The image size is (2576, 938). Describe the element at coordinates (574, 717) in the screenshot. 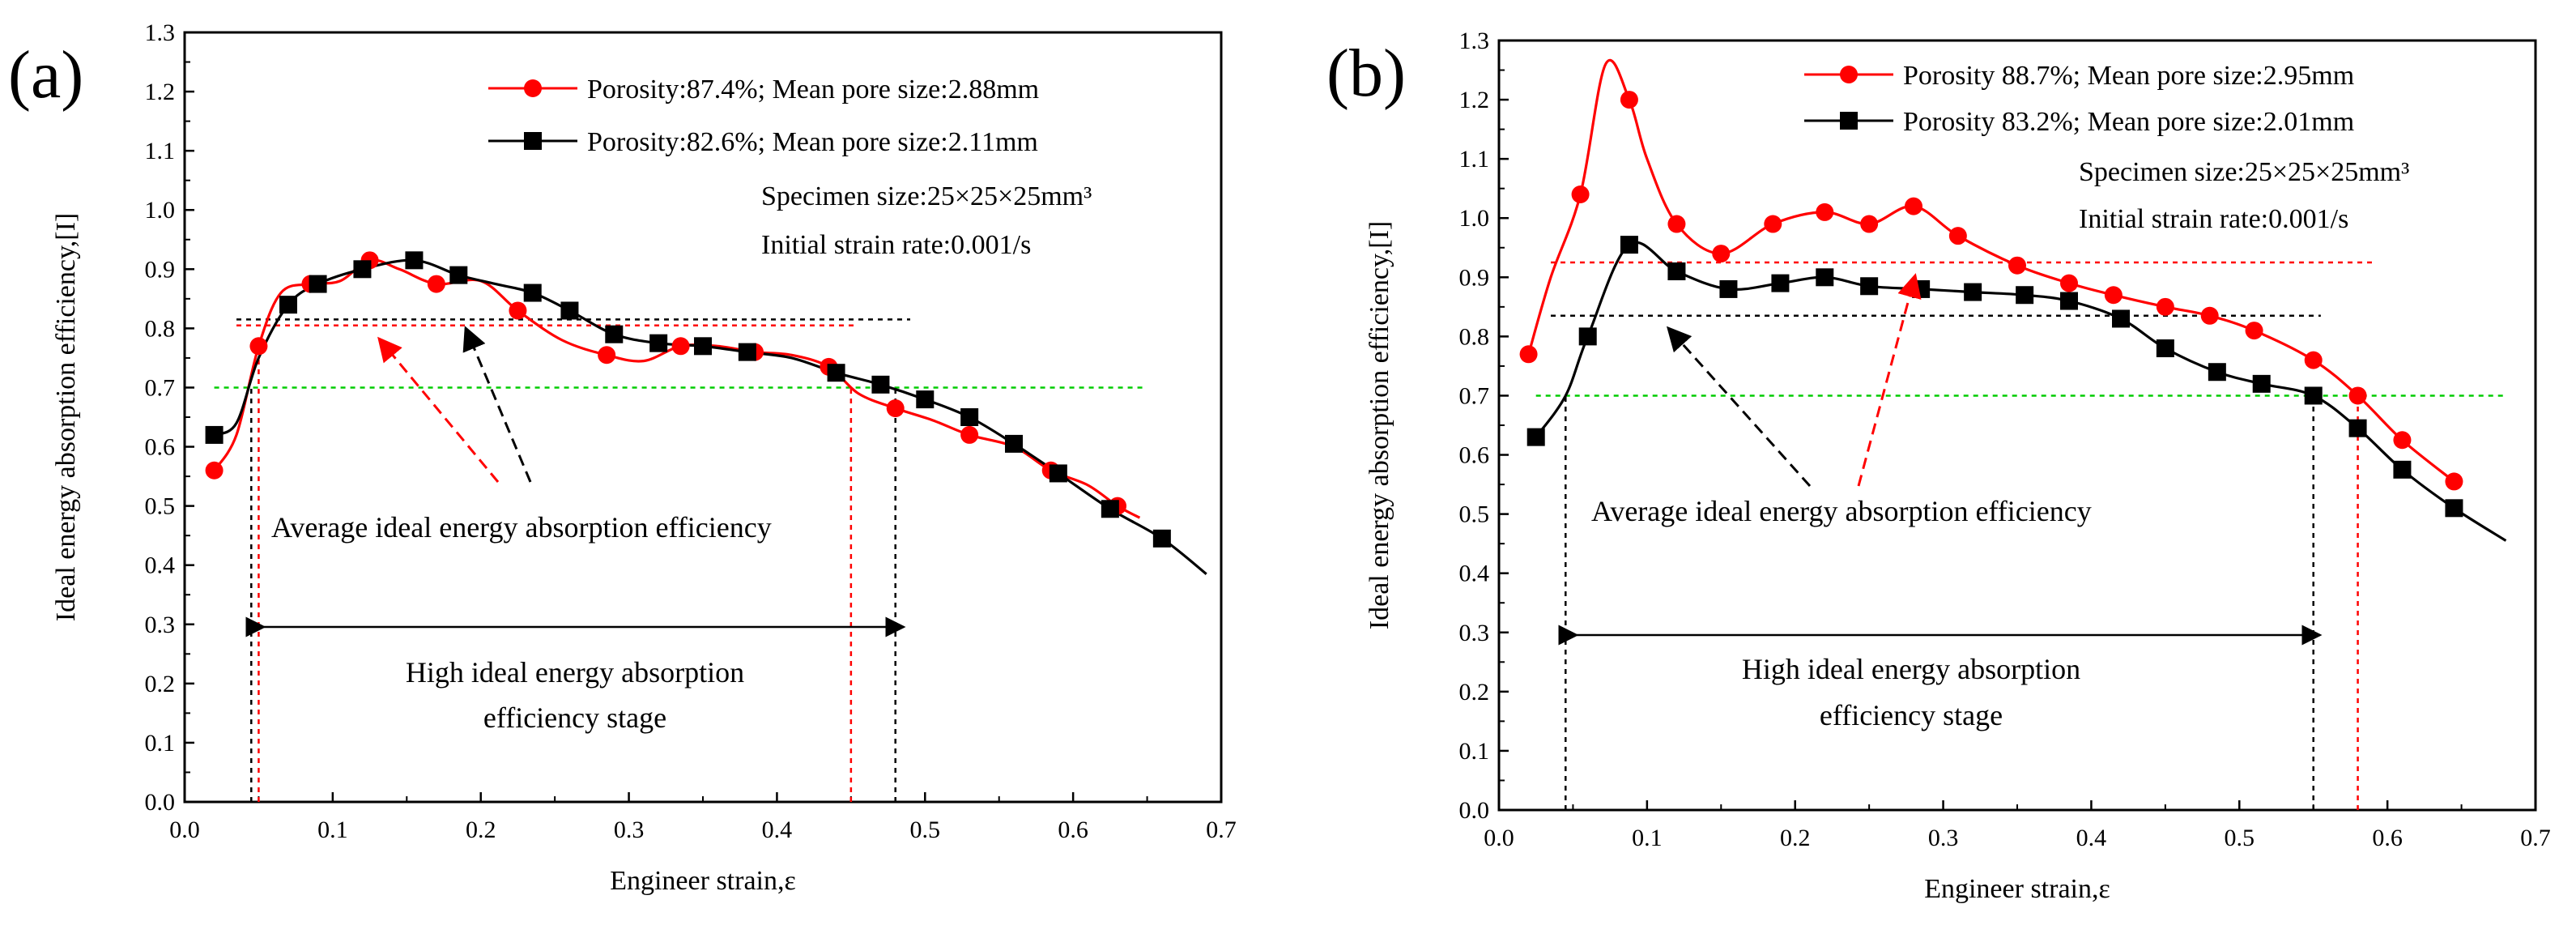

I see `stage-annotation-line-2: efficiency stage` at that location.